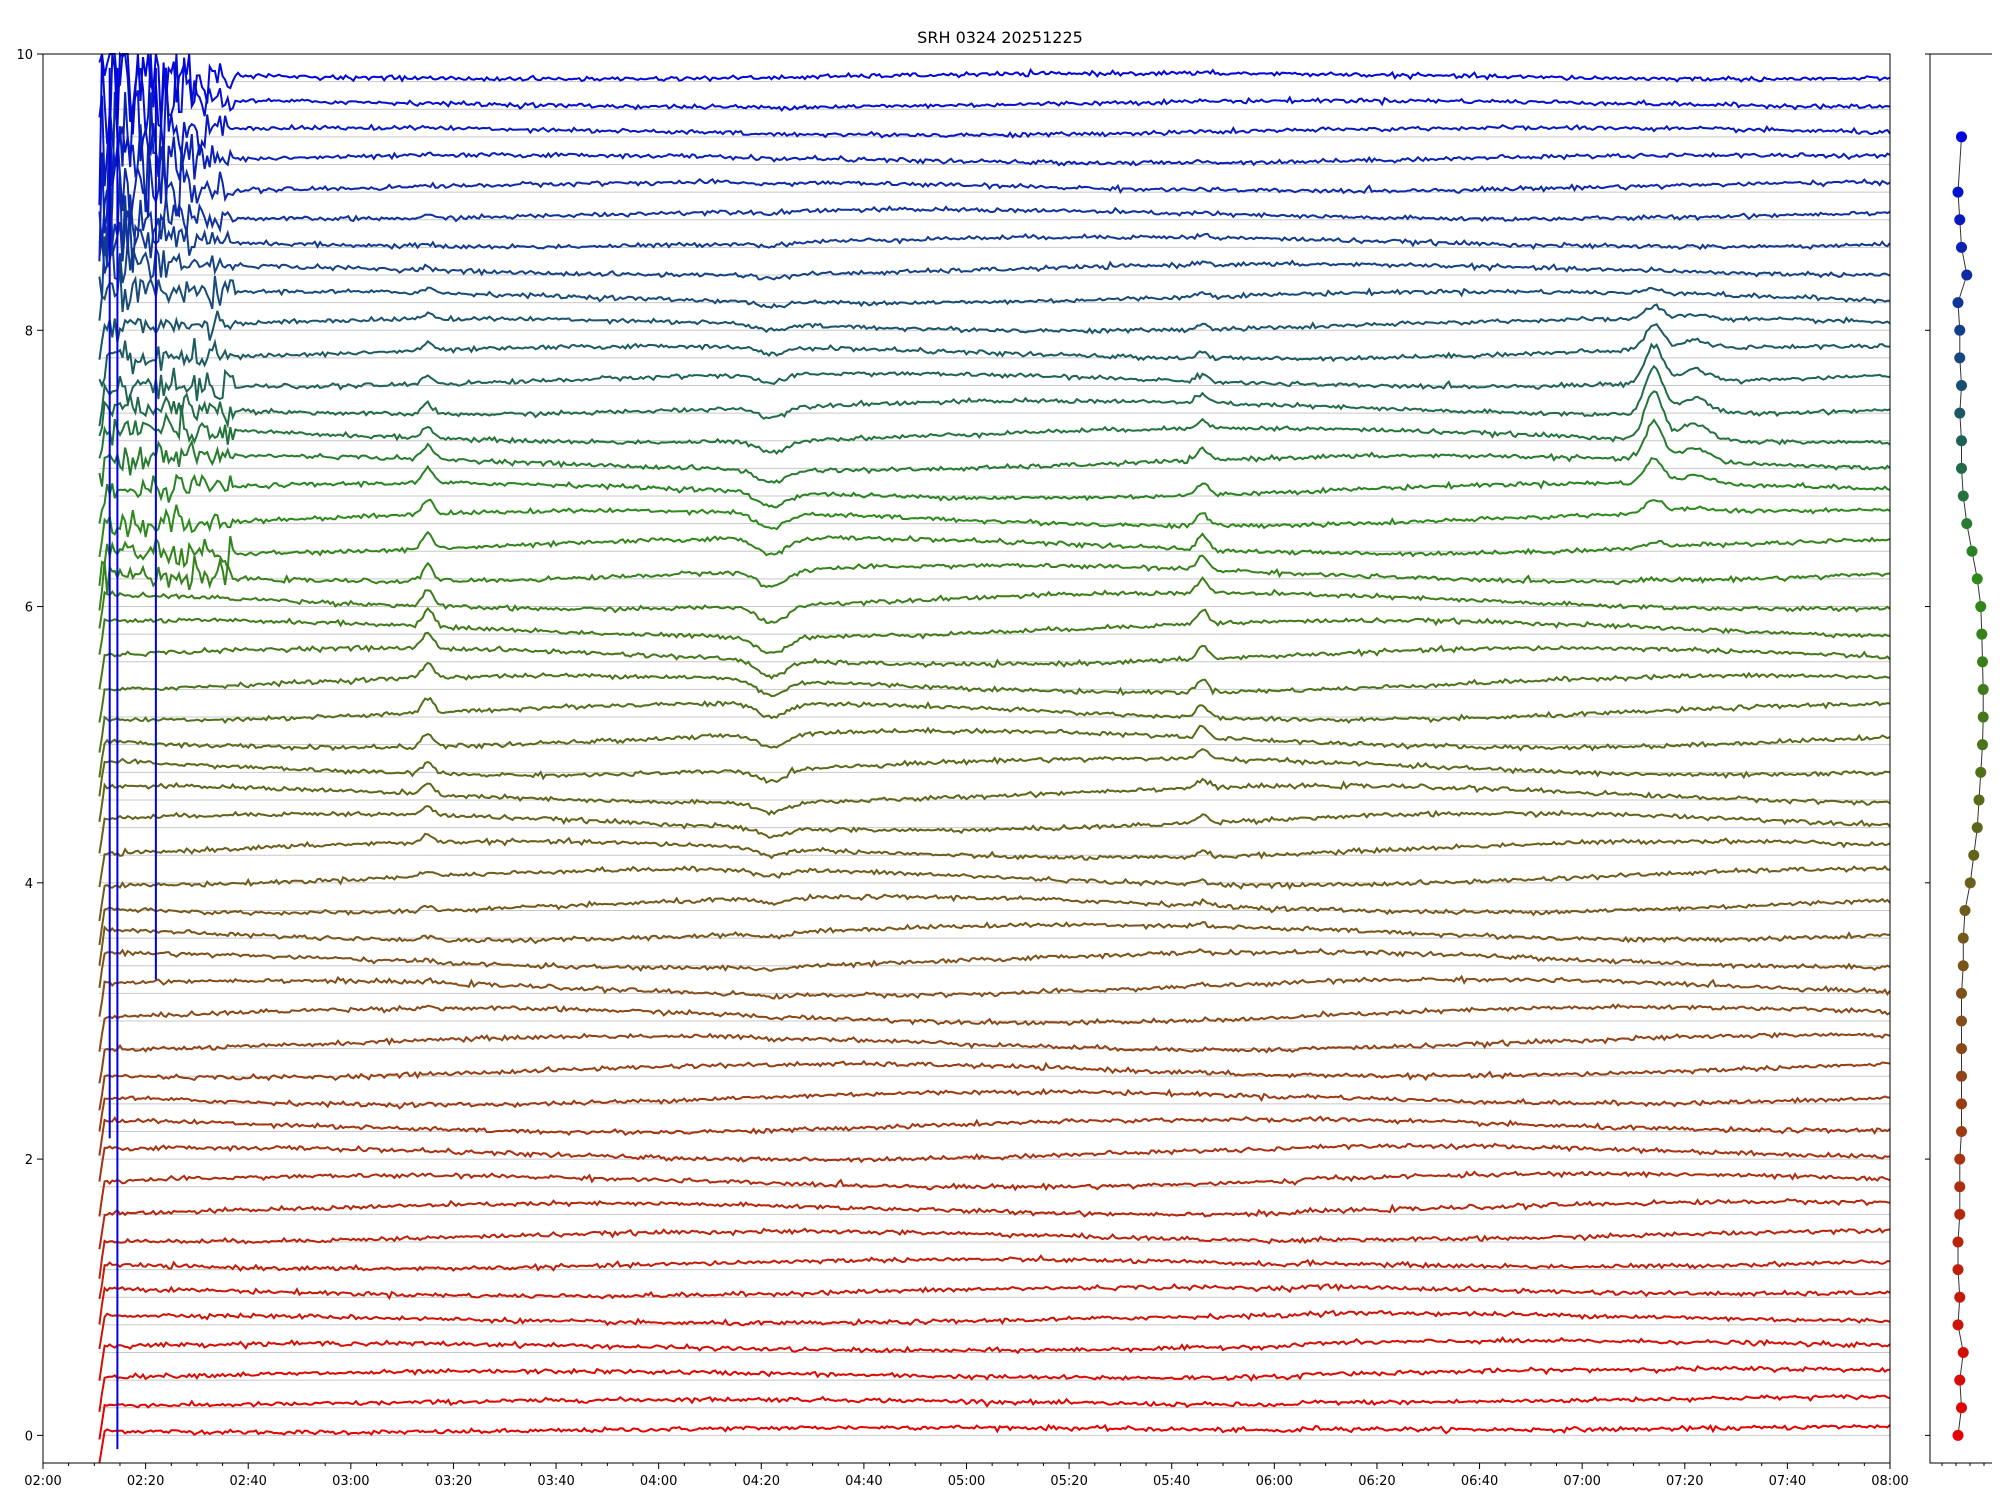  Describe the element at coordinates (966, 1481) in the screenshot. I see `x-tick-label: 05:00` at that location.